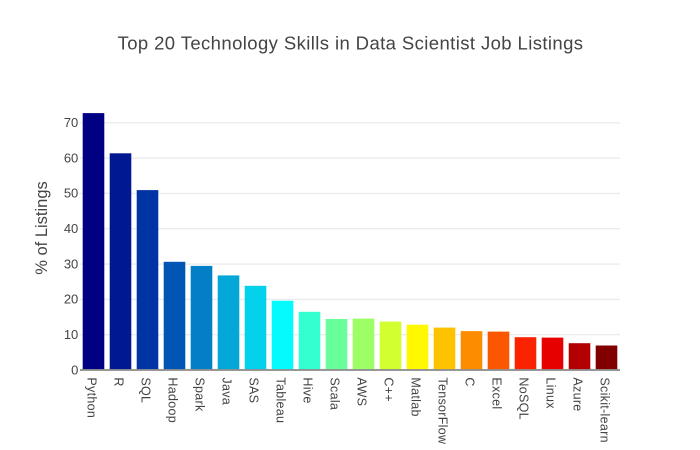 This screenshot has width=700, height=450. What do you see at coordinates (578, 394) in the screenshot?
I see `svg-text: Azure` at bounding box center [578, 394].